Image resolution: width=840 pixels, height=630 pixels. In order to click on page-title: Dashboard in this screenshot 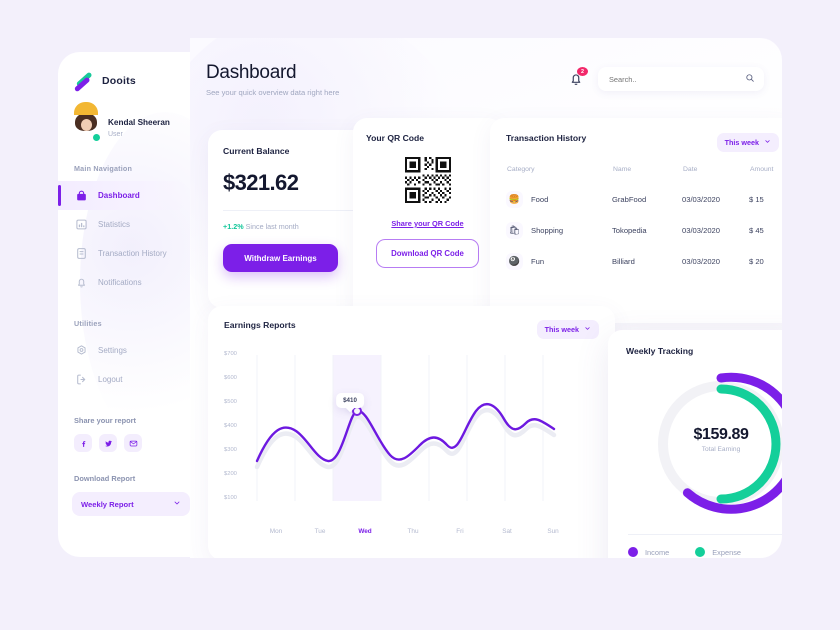, I will do `click(251, 72)`.